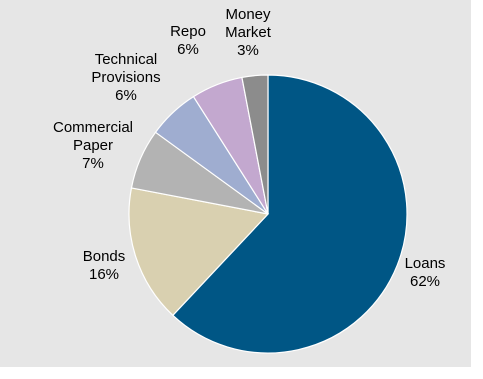 The image size is (483, 379). I want to click on data-label-loans: Loans 62%, so click(425, 272).